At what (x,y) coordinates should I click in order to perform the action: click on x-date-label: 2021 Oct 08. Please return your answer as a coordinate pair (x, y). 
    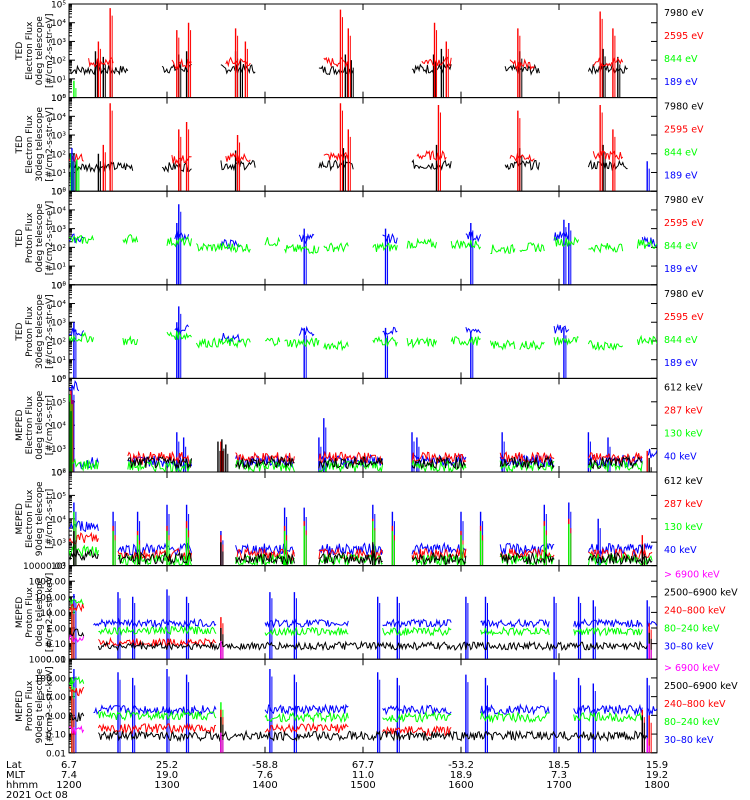
    Looking at the image, I should click on (37, 795).